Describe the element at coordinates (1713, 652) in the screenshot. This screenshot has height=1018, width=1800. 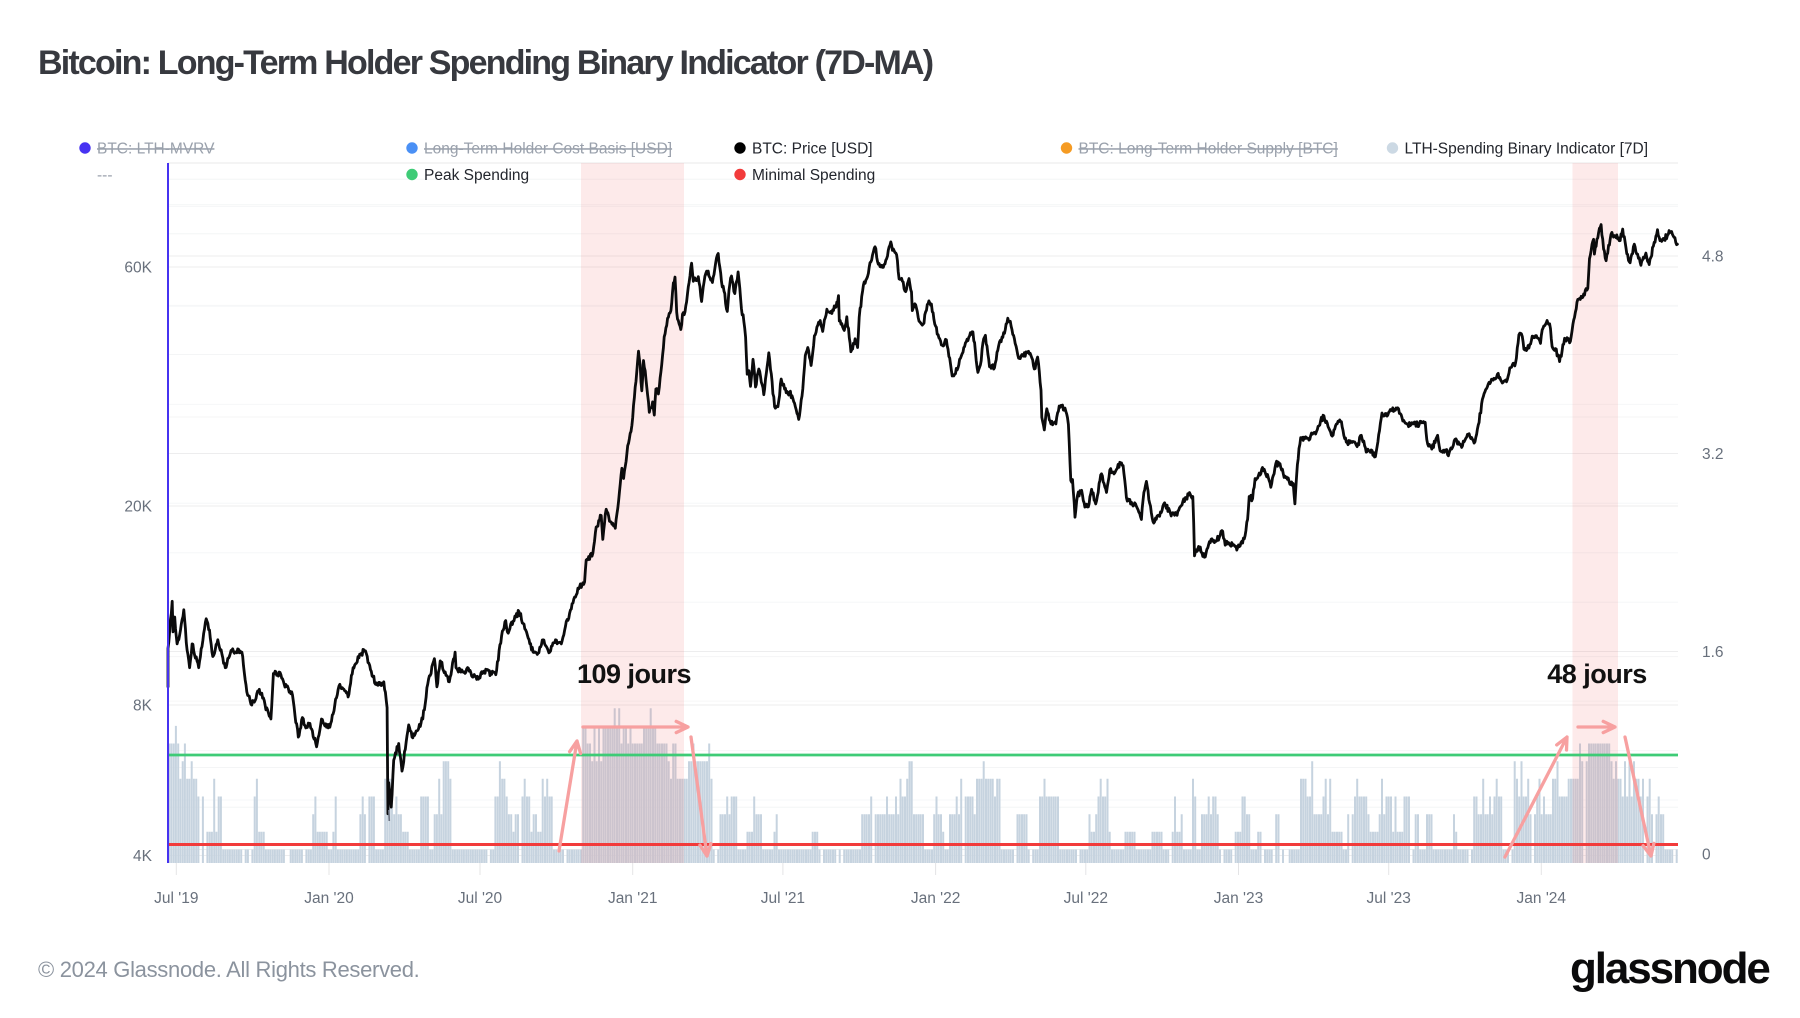
I see `svg-text: 1.6` at that location.